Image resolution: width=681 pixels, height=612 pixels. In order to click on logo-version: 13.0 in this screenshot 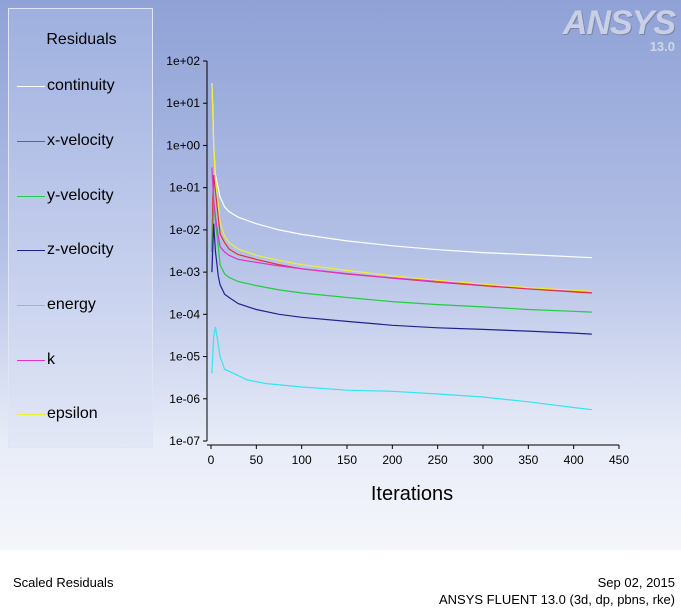, I will do `click(662, 46)`.